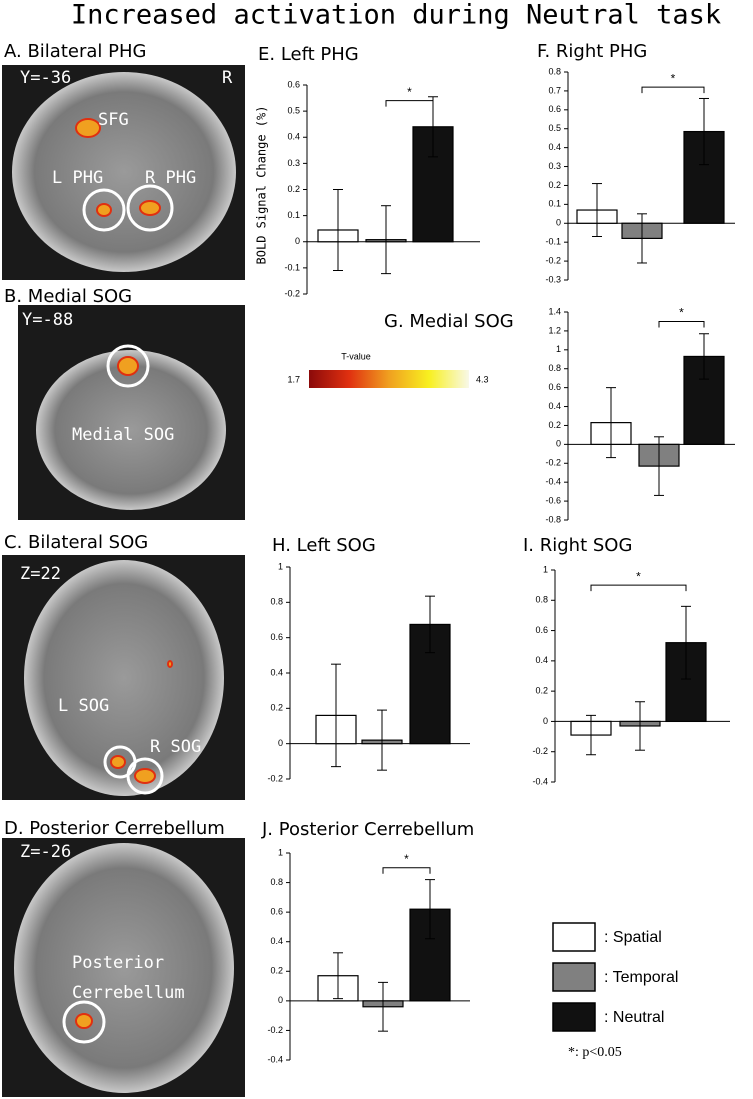 This screenshot has width=753, height=1099. I want to click on legend-label: : Neutral, so click(634, 1017).